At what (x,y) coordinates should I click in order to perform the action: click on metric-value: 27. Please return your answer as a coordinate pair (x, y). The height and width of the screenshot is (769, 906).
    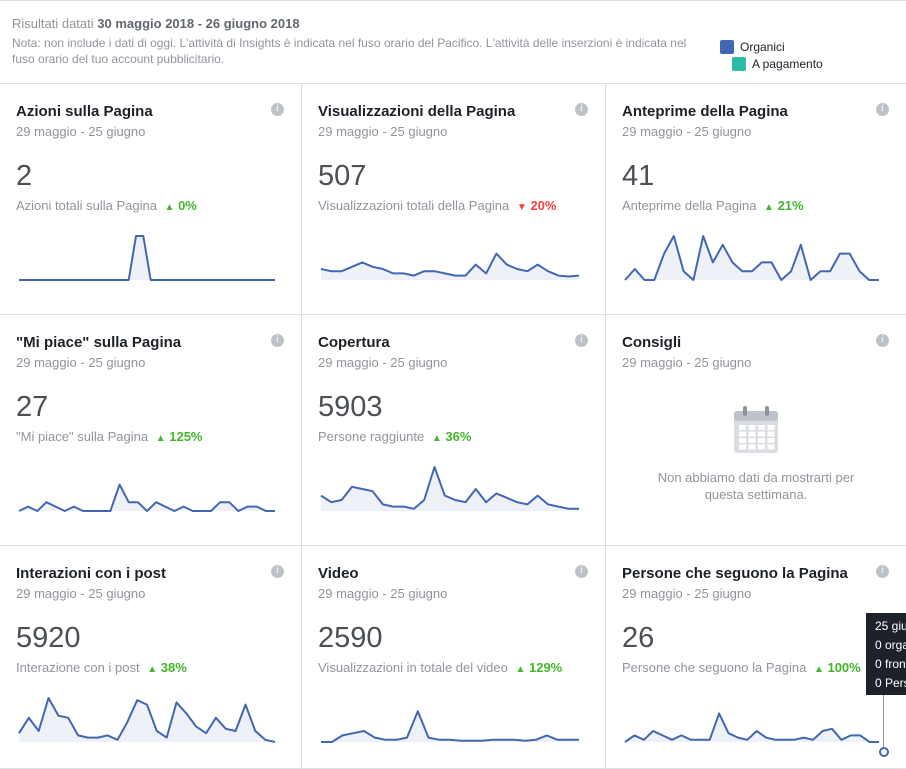
    Looking at the image, I should click on (32, 407).